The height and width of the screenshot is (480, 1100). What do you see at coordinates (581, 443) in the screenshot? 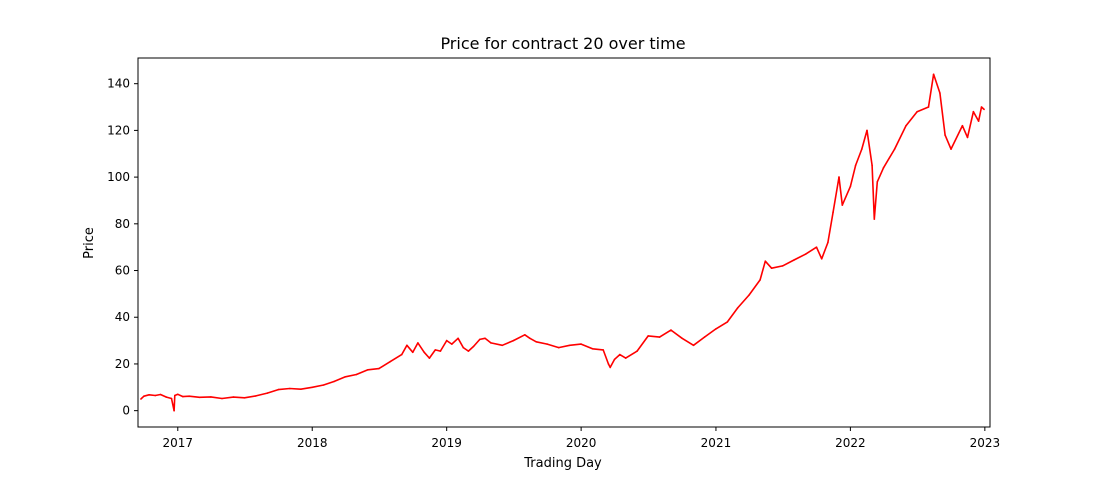
I see `x-tick-label: 2020` at bounding box center [581, 443].